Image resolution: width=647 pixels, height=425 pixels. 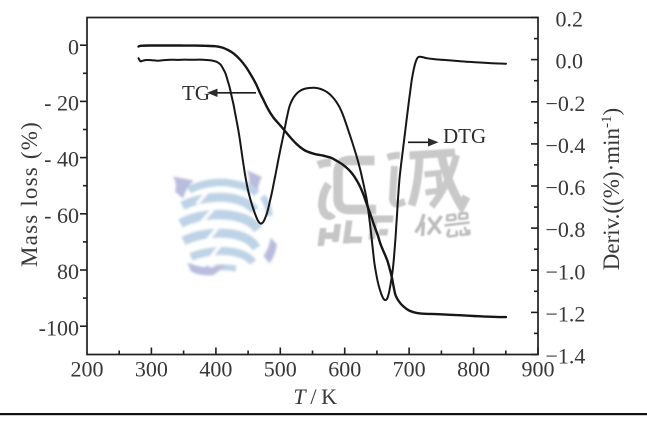 I want to click on svg-text: −0.2, so click(x=566, y=103).